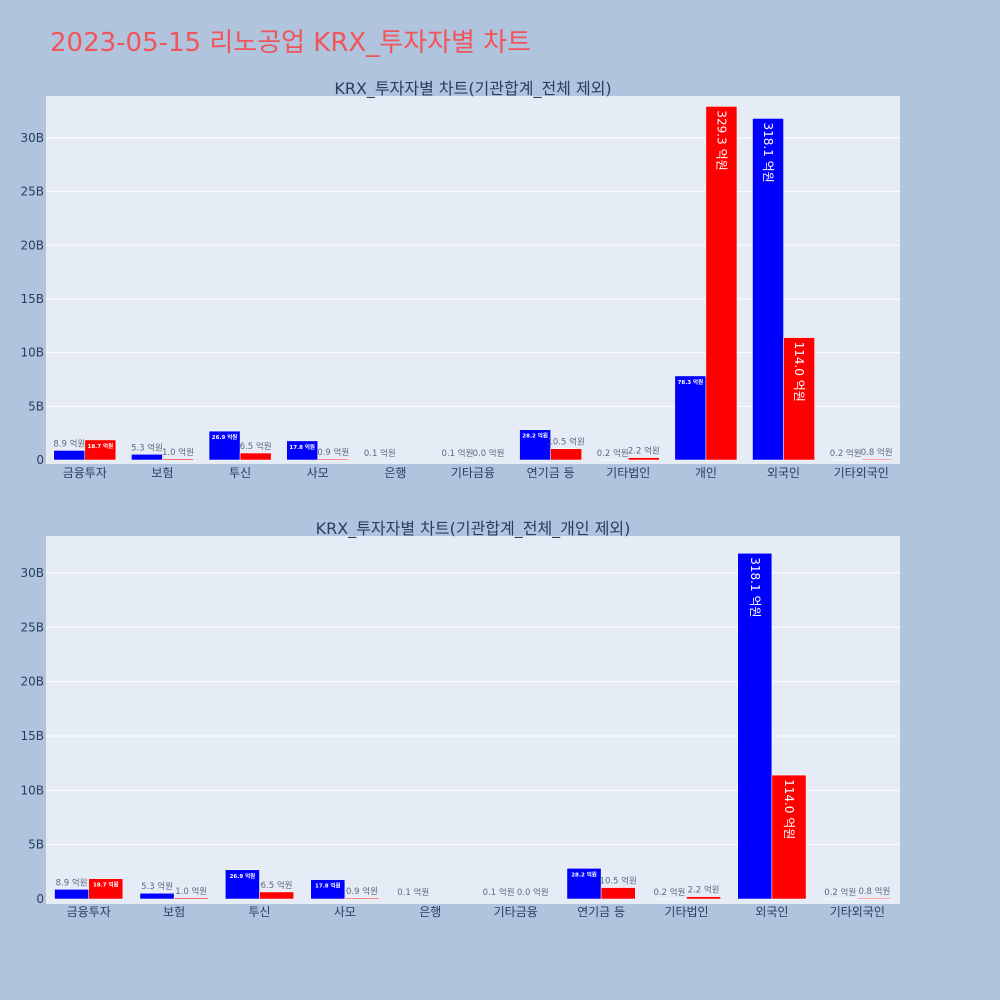 The height and width of the screenshot is (1000, 1000). I want to click on x-tick-label: 금융투자, so click(85, 473).